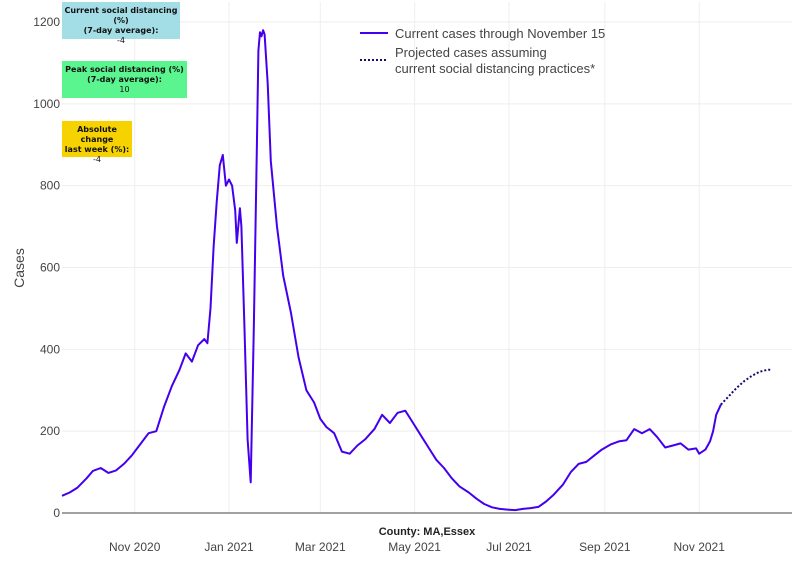  Describe the element at coordinates (124, 69) in the screenshot. I see `peak-distancing-title-1: Peak social distancing (%)` at that location.